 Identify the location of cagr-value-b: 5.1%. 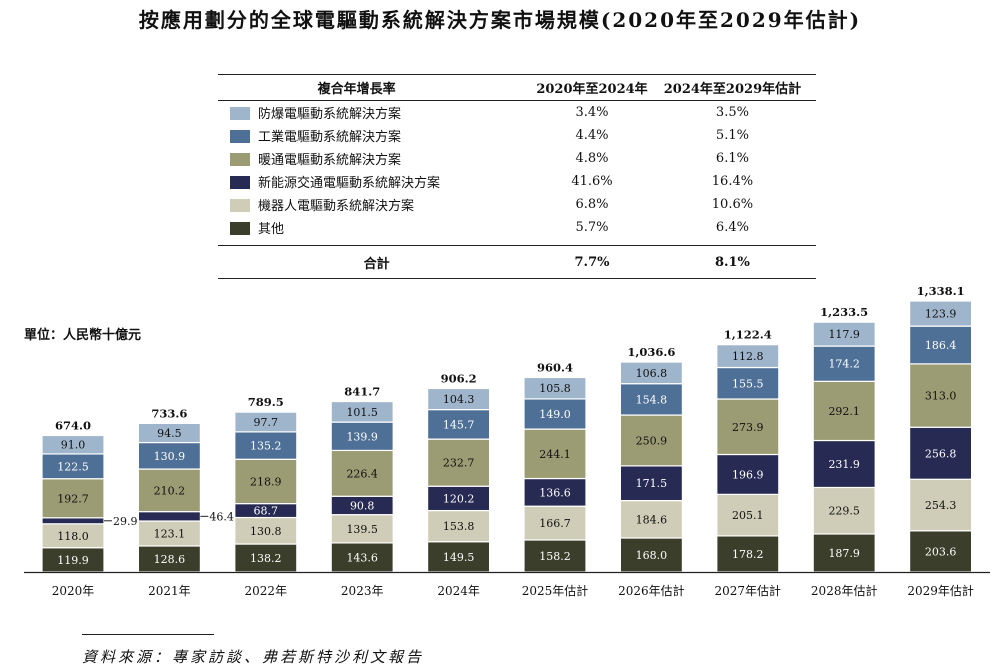
(732, 135).